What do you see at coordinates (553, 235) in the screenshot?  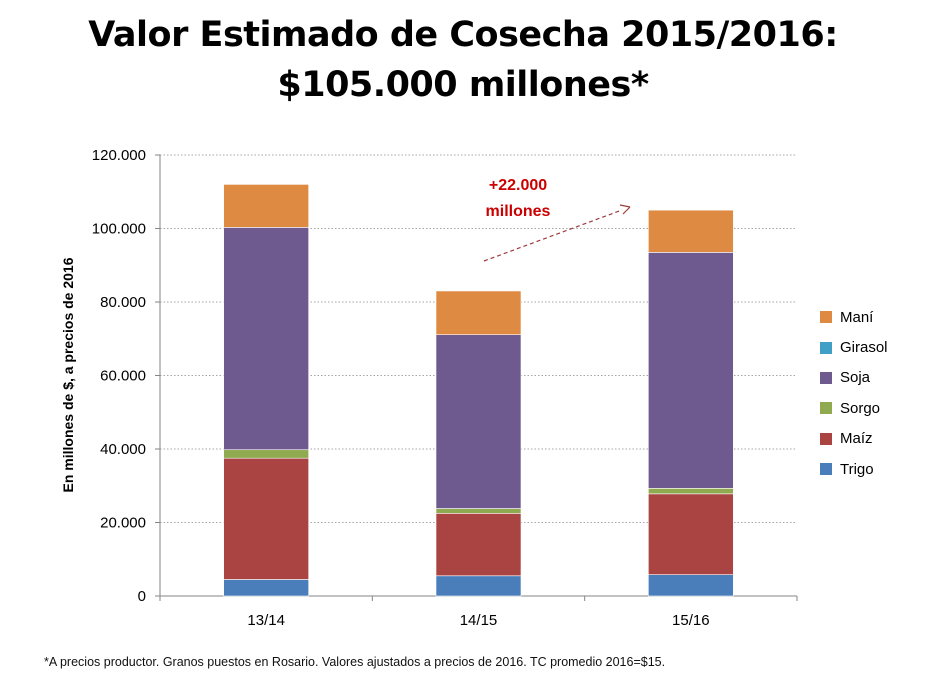 I see `annotation-arrow-line` at bounding box center [553, 235].